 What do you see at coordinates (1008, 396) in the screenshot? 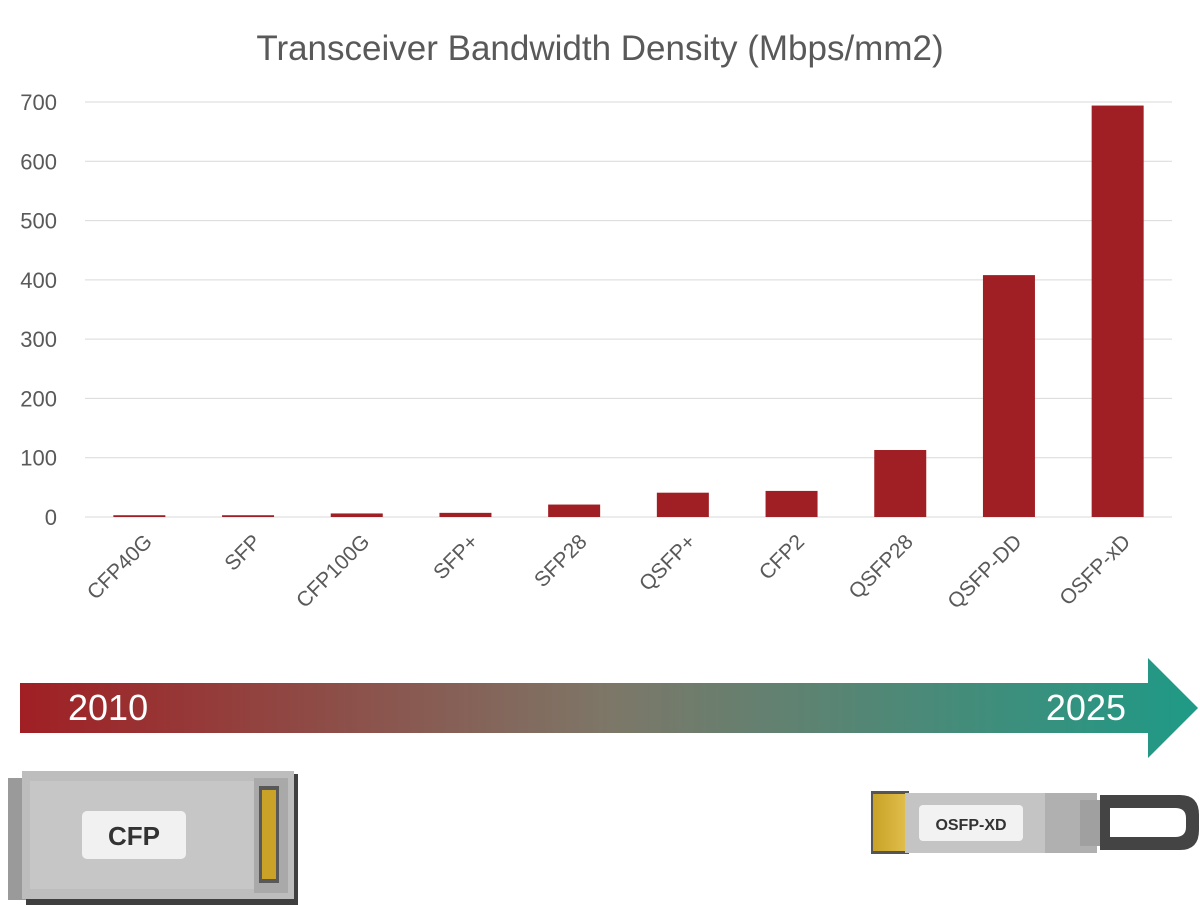
I see `bar-qsfp-dd` at bounding box center [1008, 396].